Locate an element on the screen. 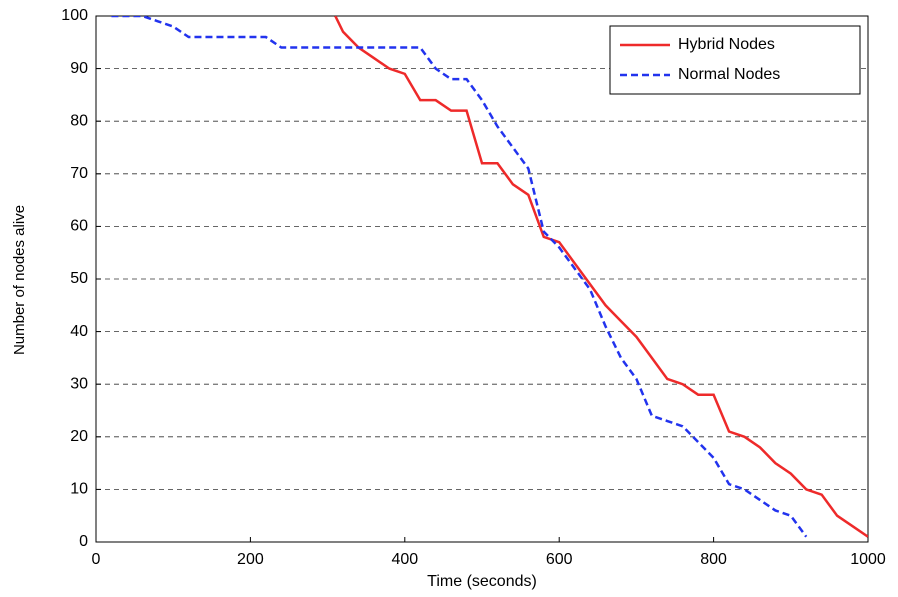 The image size is (898, 597). y-tick-label: 10 is located at coordinates (79, 489).